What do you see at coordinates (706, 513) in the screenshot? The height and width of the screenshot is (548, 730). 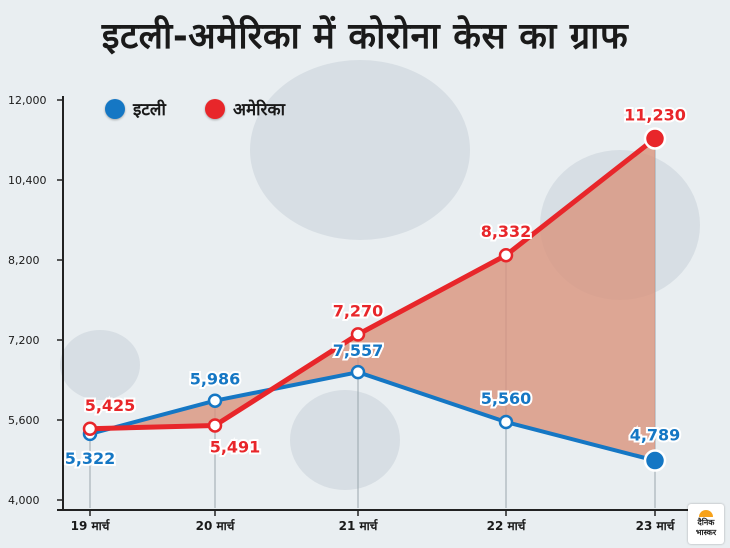 I see `brand-sun-icon` at bounding box center [706, 513].